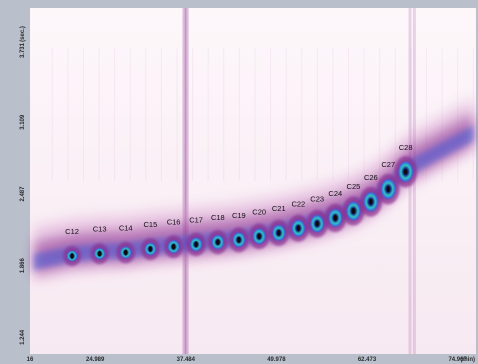 The height and width of the screenshot is (364, 478). I want to click on peak-label: C24, so click(335, 193).